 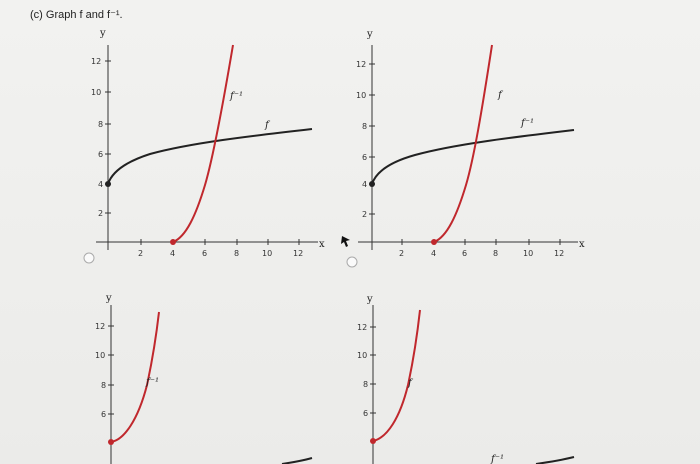 What do you see at coordinates (204, 378) in the screenshot?
I see `graph-option-c: y 6 8 10 12 f⁻¹` at bounding box center [204, 378].